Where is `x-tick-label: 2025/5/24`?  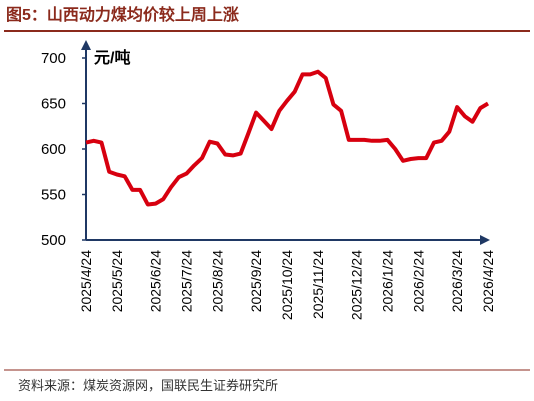 x-tick-label: 2025/5/24 is located at coordinates (117, 281).